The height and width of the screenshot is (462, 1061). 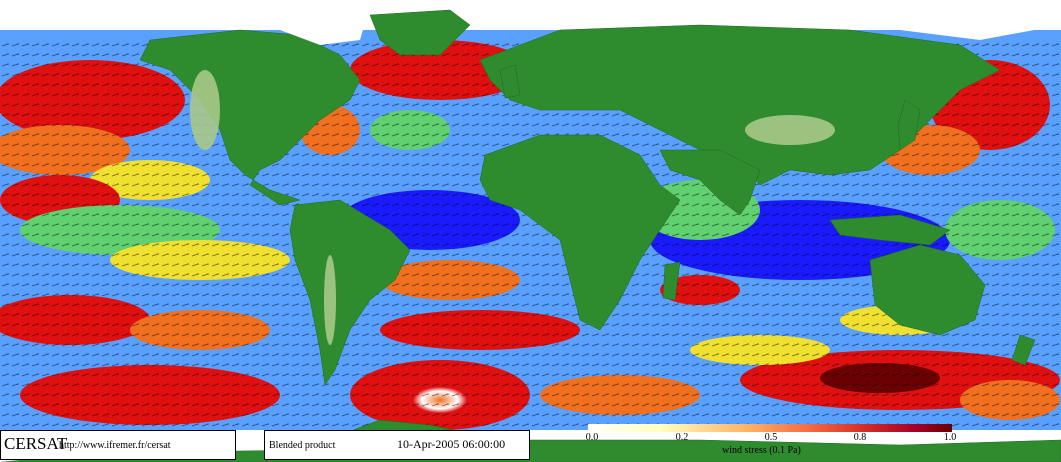 I want to click on australia, so click(x=927, y=290).